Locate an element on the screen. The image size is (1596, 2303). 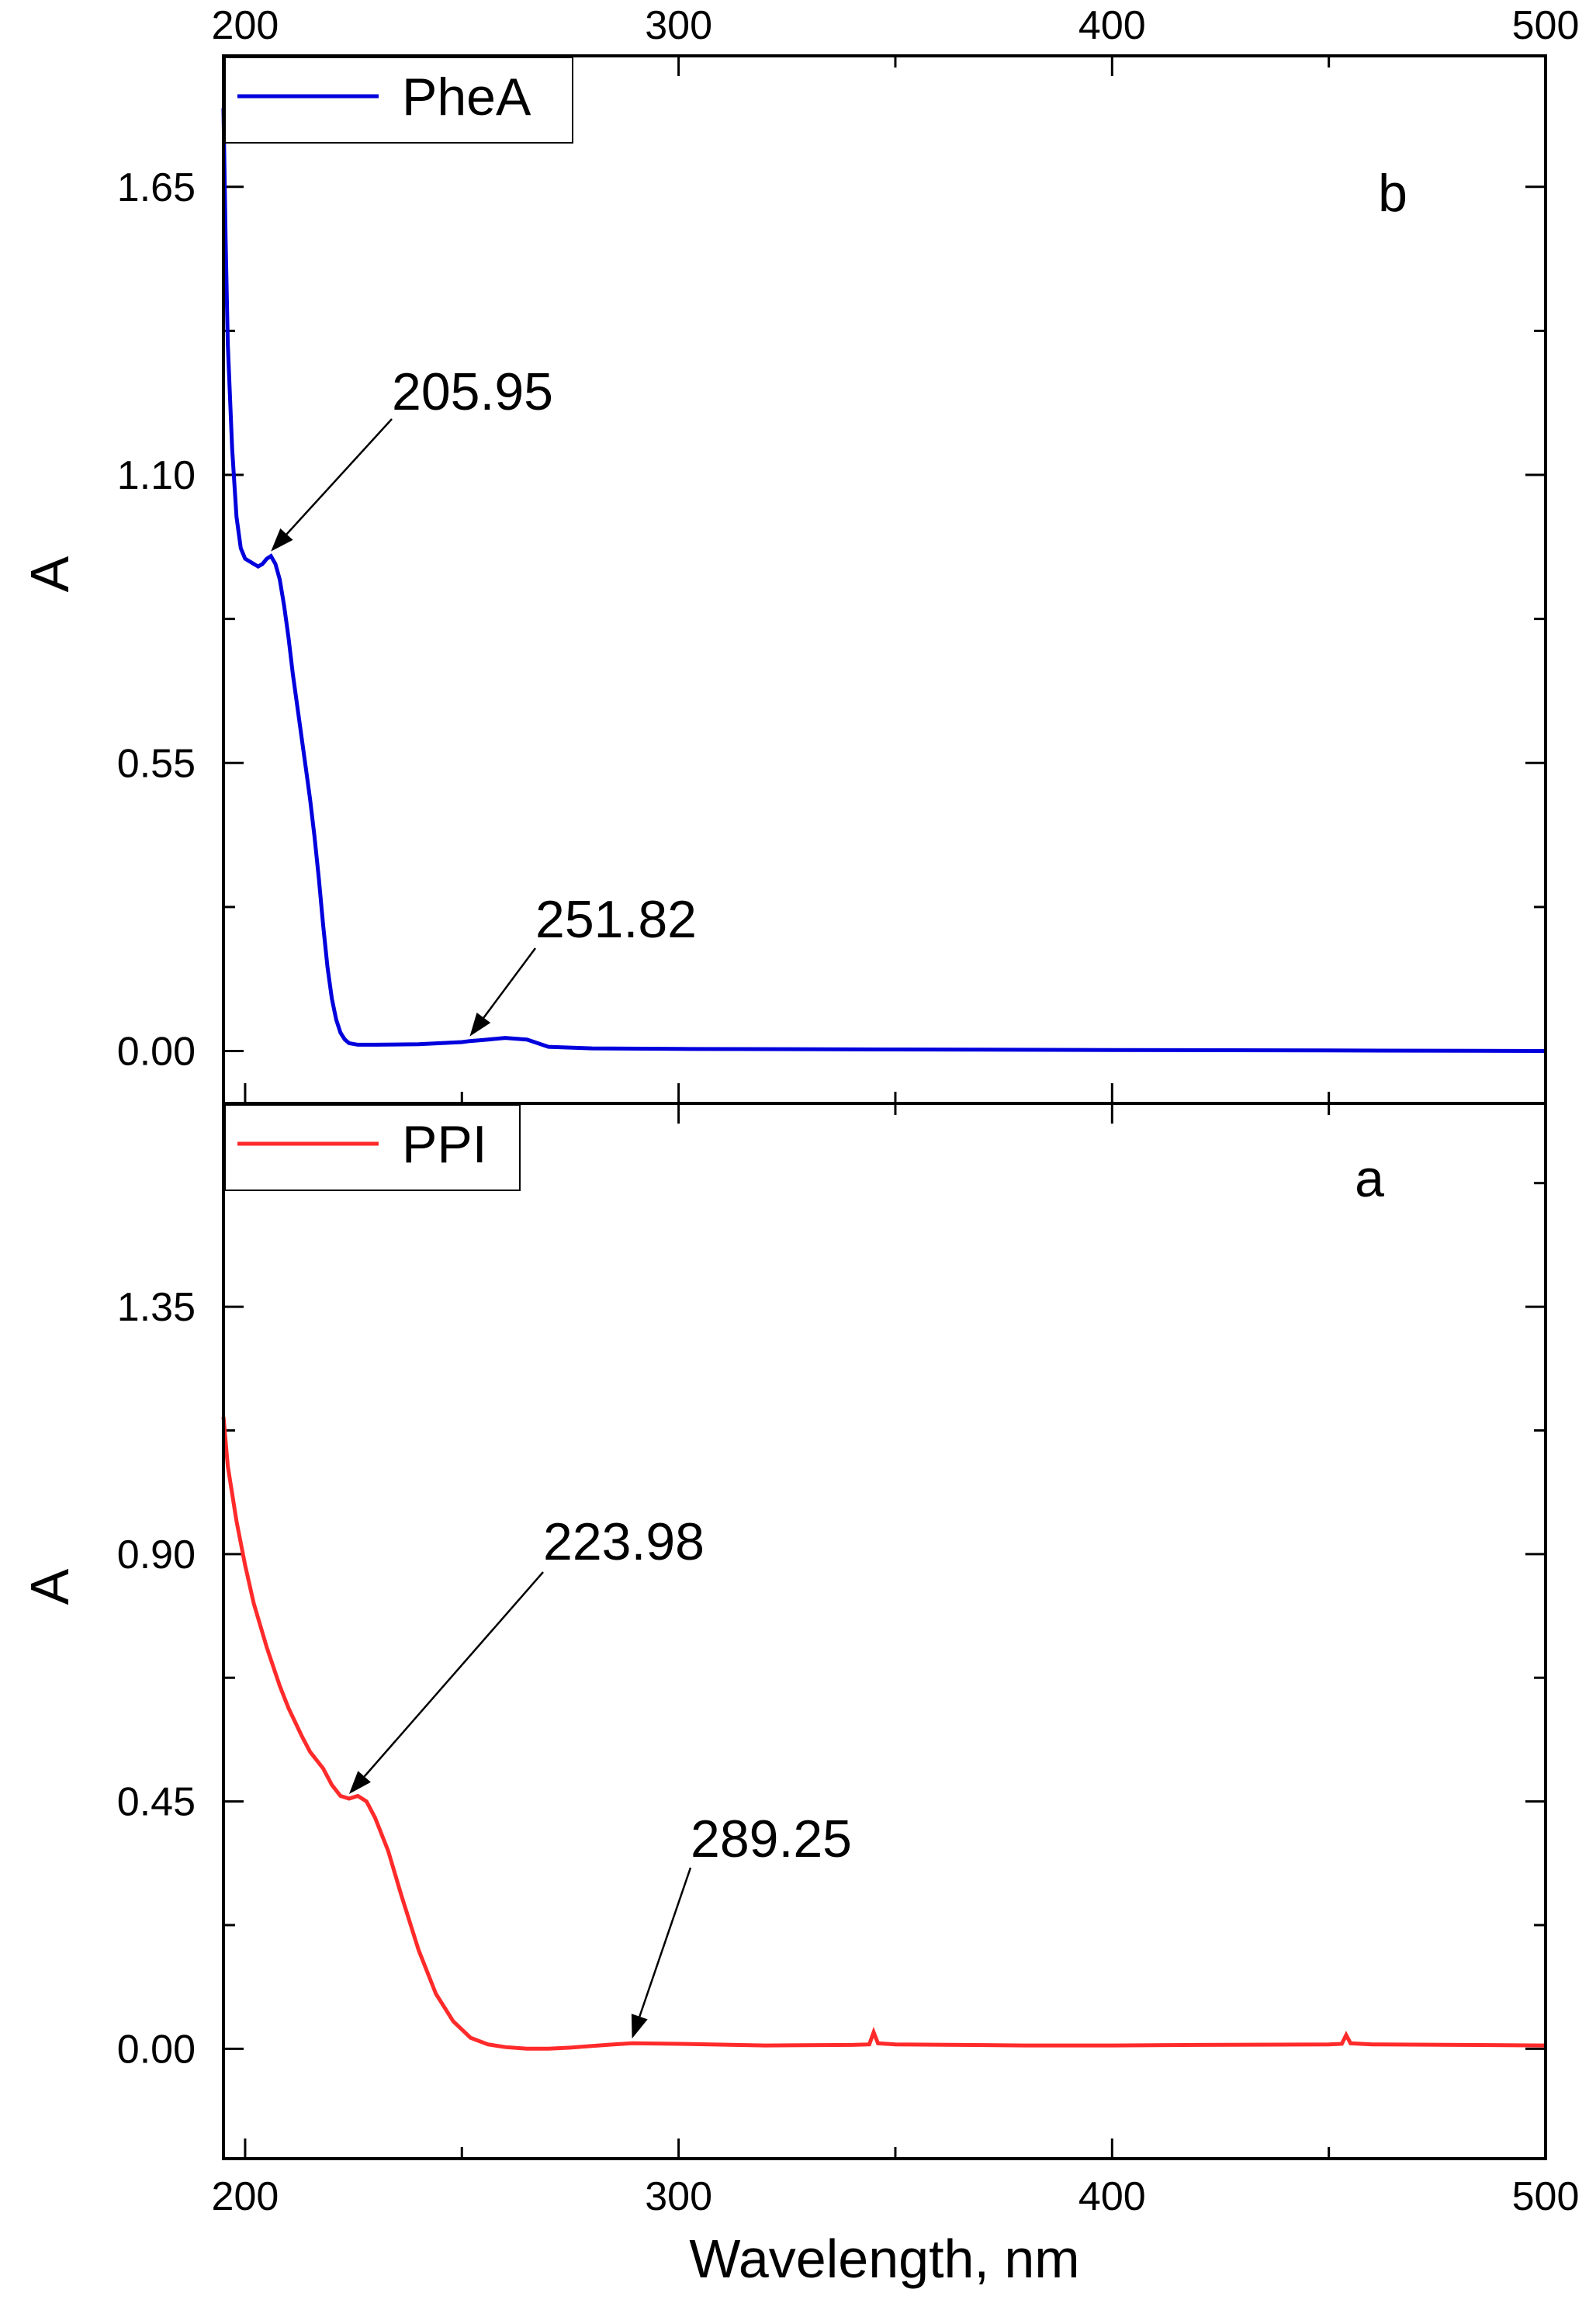
x-tick-label-bottom: 200 is located at coordinates (246, 2196).